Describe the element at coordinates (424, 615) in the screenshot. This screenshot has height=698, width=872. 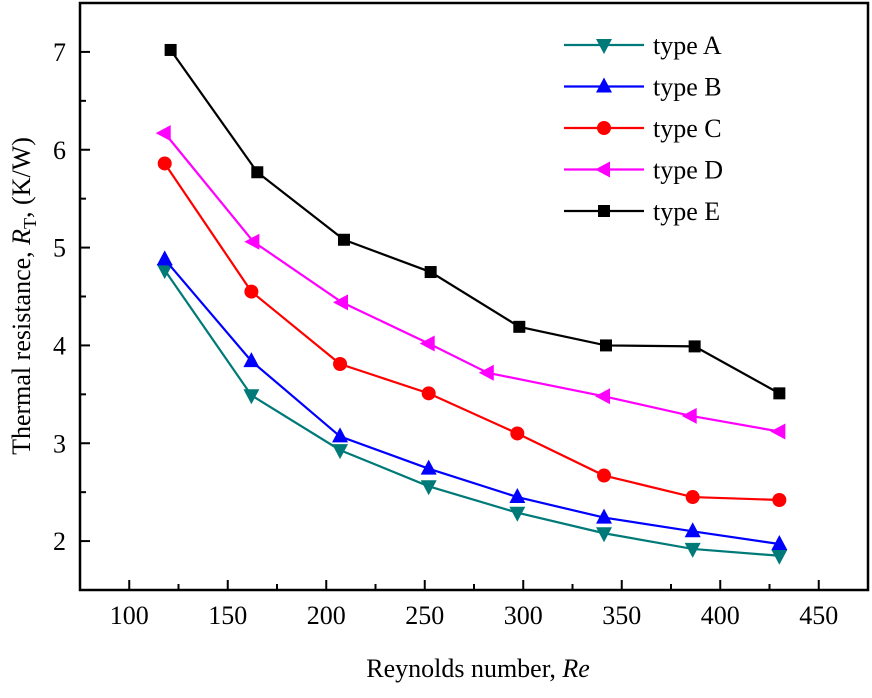
I see `x-tick-label: 250` at that location.